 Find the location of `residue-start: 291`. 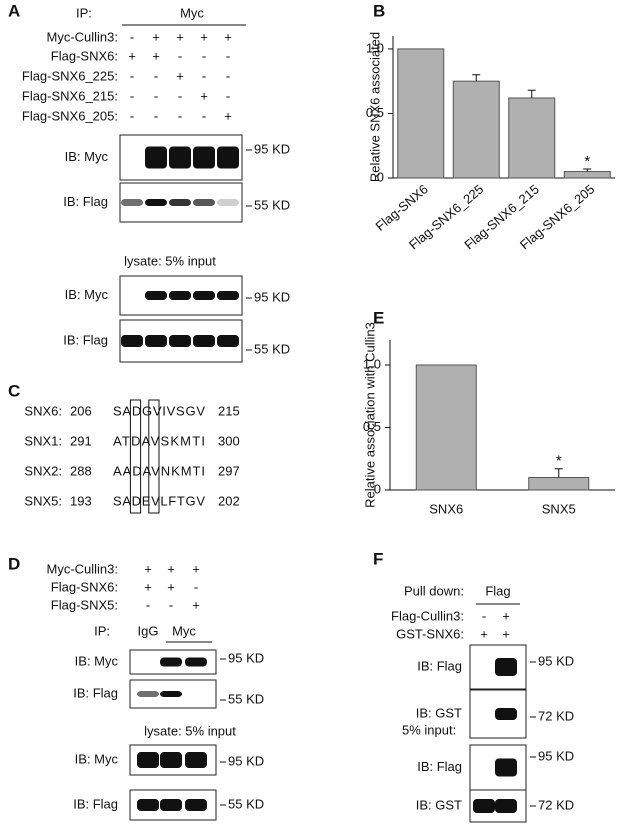

residue-start: 291 is located at coordinates (81, 440).